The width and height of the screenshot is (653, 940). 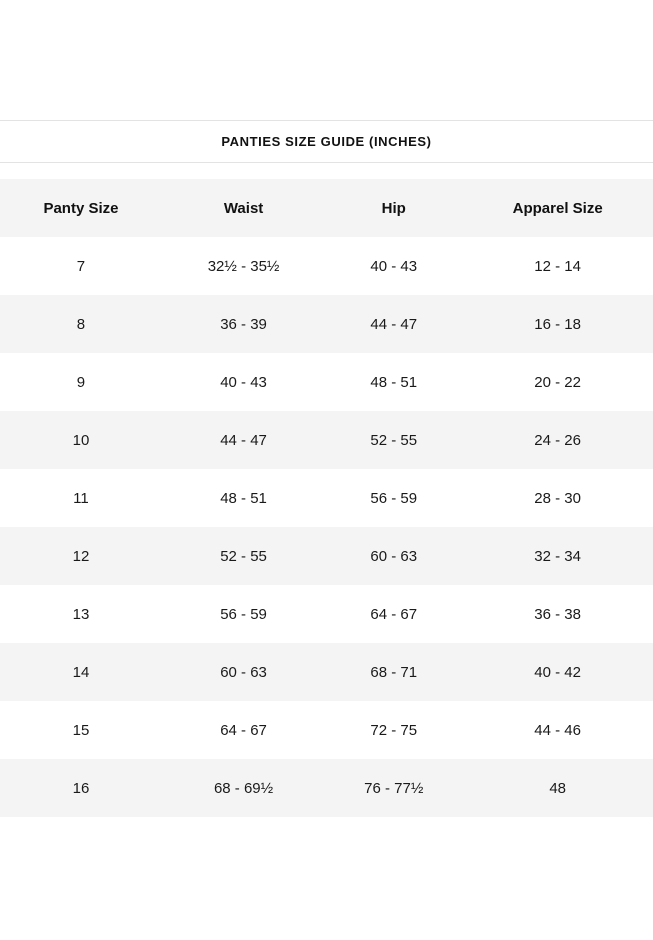 I want to click on cell-apparel-size: 44 - 46, so click(x=557, y=730).